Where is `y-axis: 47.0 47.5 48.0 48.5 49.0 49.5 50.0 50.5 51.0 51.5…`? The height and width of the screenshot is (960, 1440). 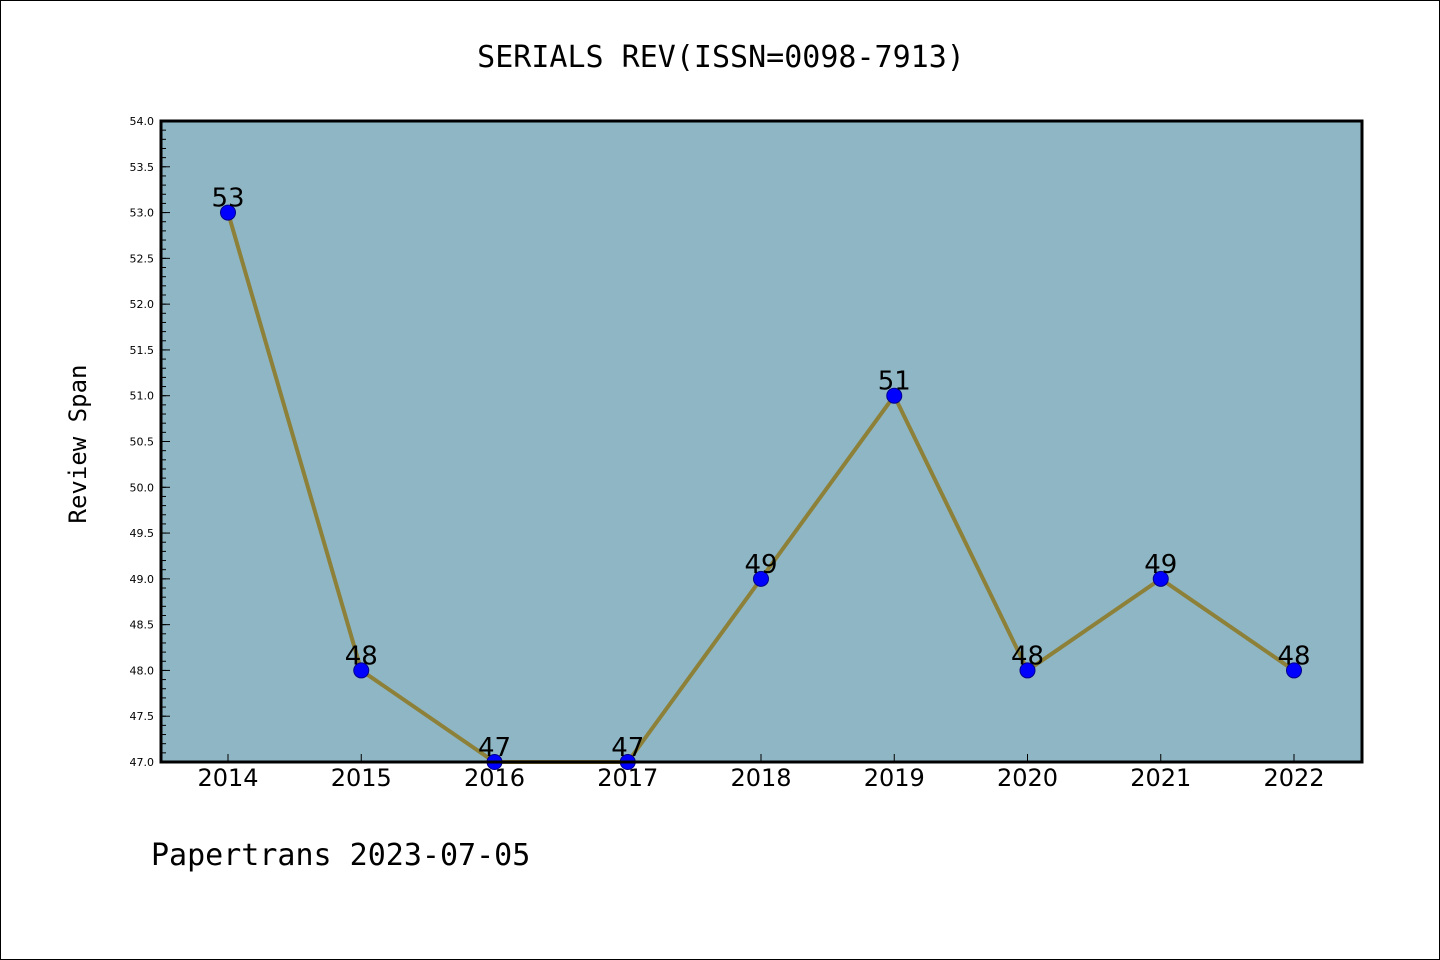 y-axis: 47.0 47.5 48.0 48.5 49.0 49.5 50.0 50.5 51.0 51.5… is located at coordinates (150, 442).